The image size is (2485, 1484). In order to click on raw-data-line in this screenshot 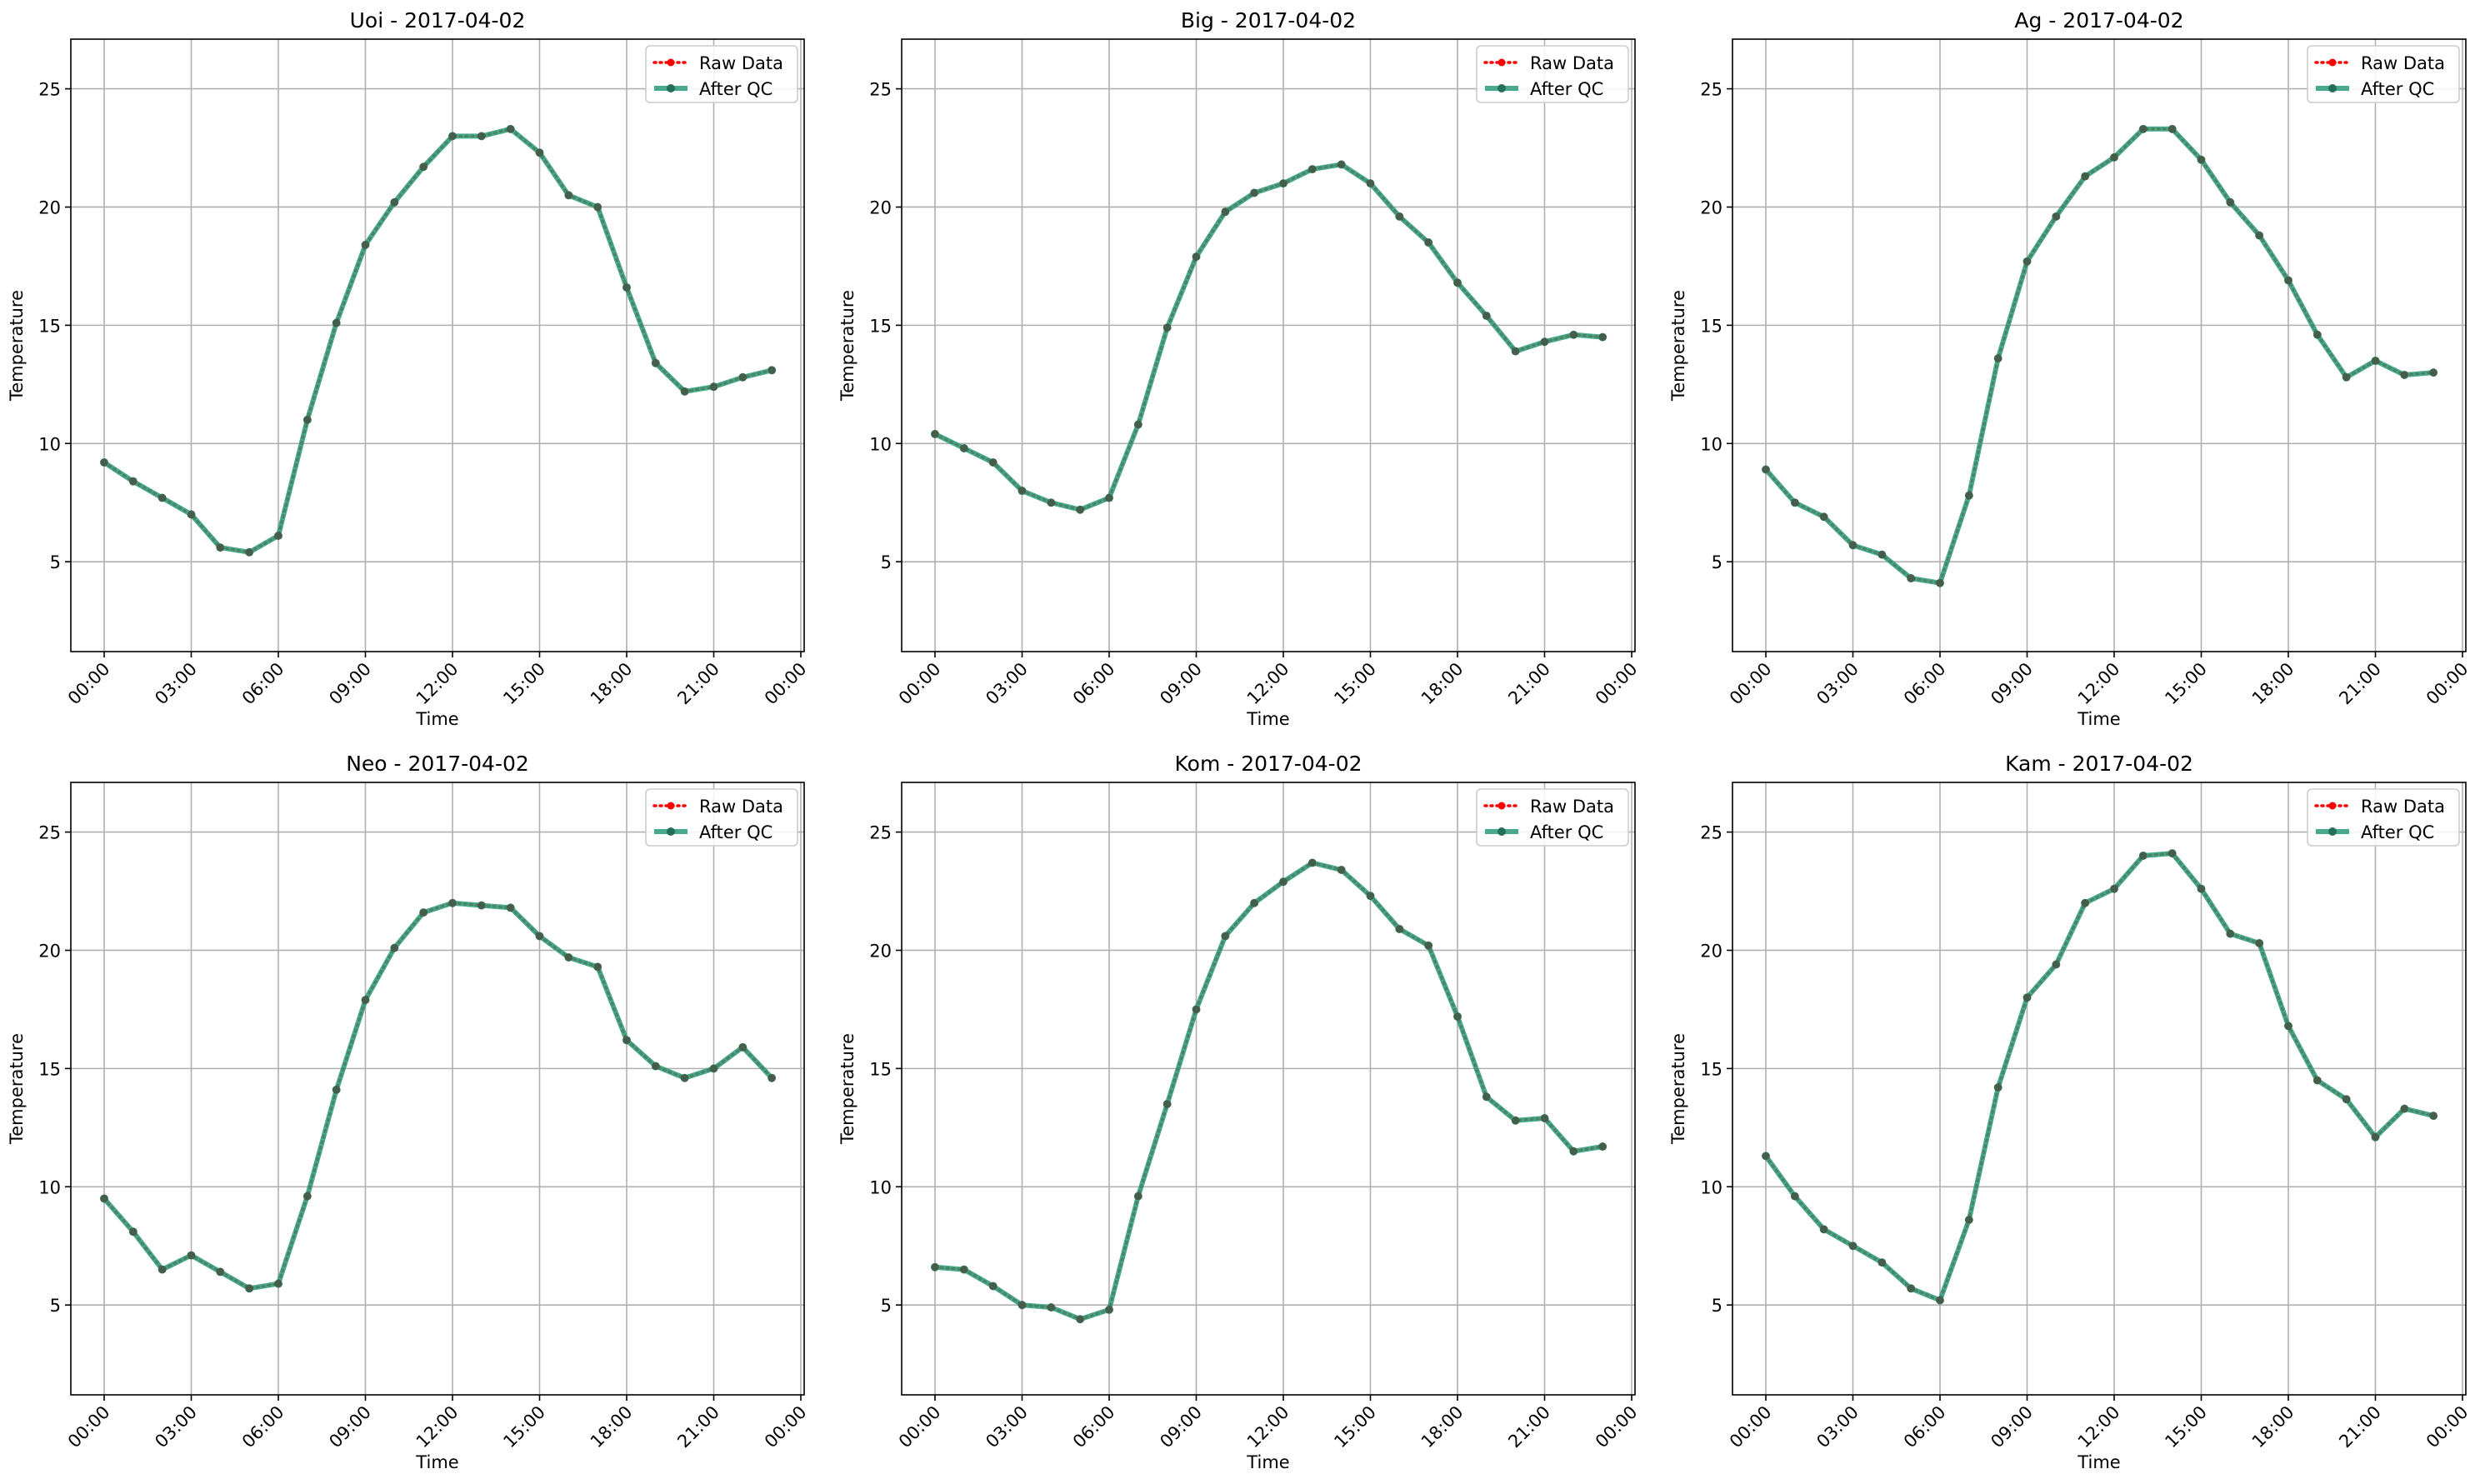, I will do `click(437, 1096)`.